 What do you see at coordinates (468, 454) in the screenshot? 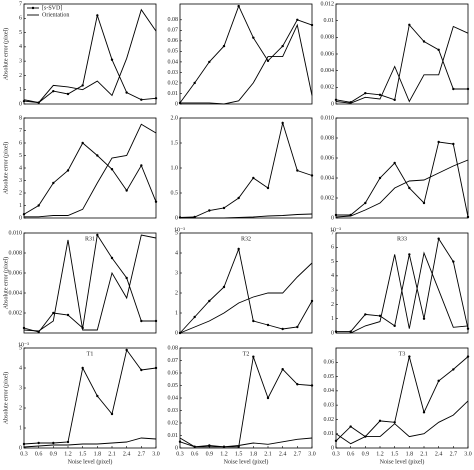
I see `x-tick-label: 3.0` at bounding box center [468, 454].